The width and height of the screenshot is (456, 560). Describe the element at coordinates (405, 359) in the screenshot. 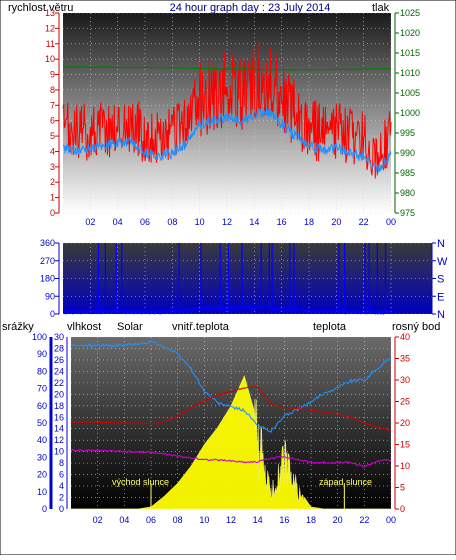

I see `temperature-tick-label: 35` at that location.